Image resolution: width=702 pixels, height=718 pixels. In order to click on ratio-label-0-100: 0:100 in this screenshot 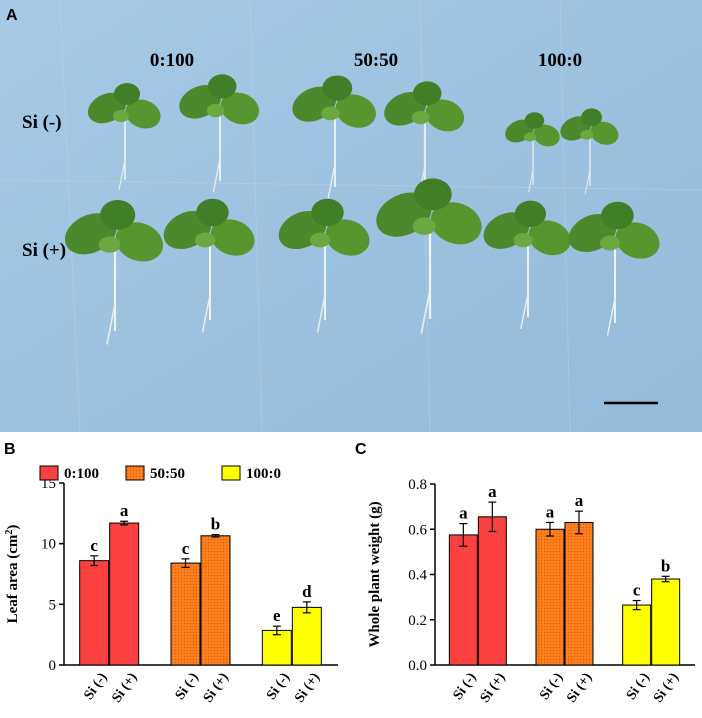, I will do `click(172, 60)`.